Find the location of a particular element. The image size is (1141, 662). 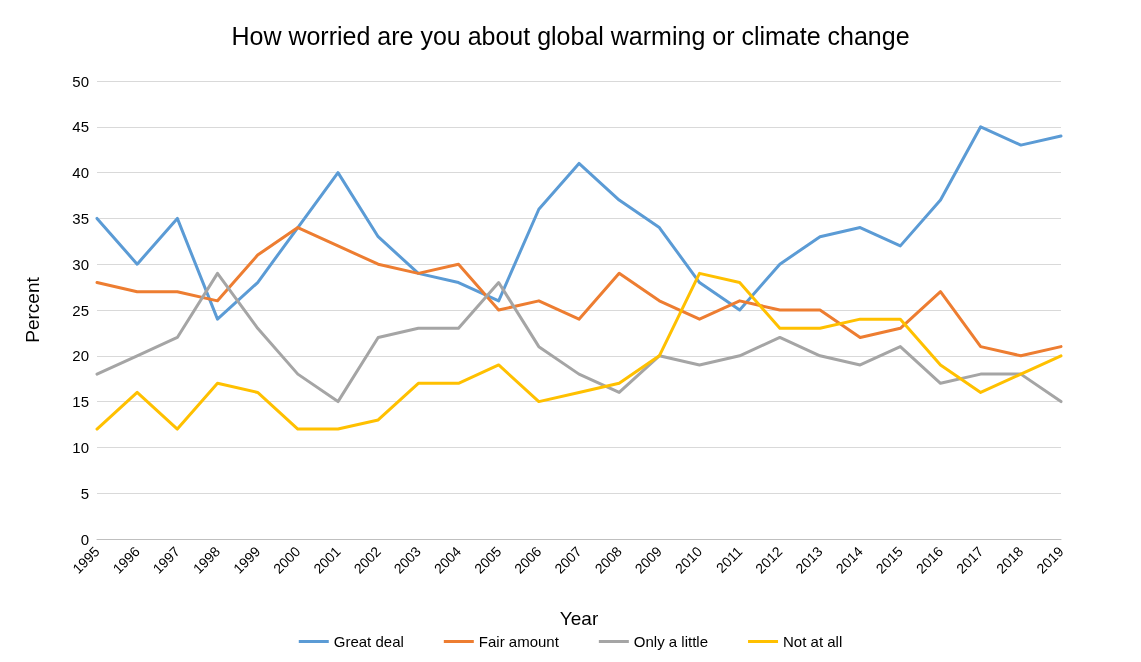

legend-label: Only a little is located at coordinates (671, 641).